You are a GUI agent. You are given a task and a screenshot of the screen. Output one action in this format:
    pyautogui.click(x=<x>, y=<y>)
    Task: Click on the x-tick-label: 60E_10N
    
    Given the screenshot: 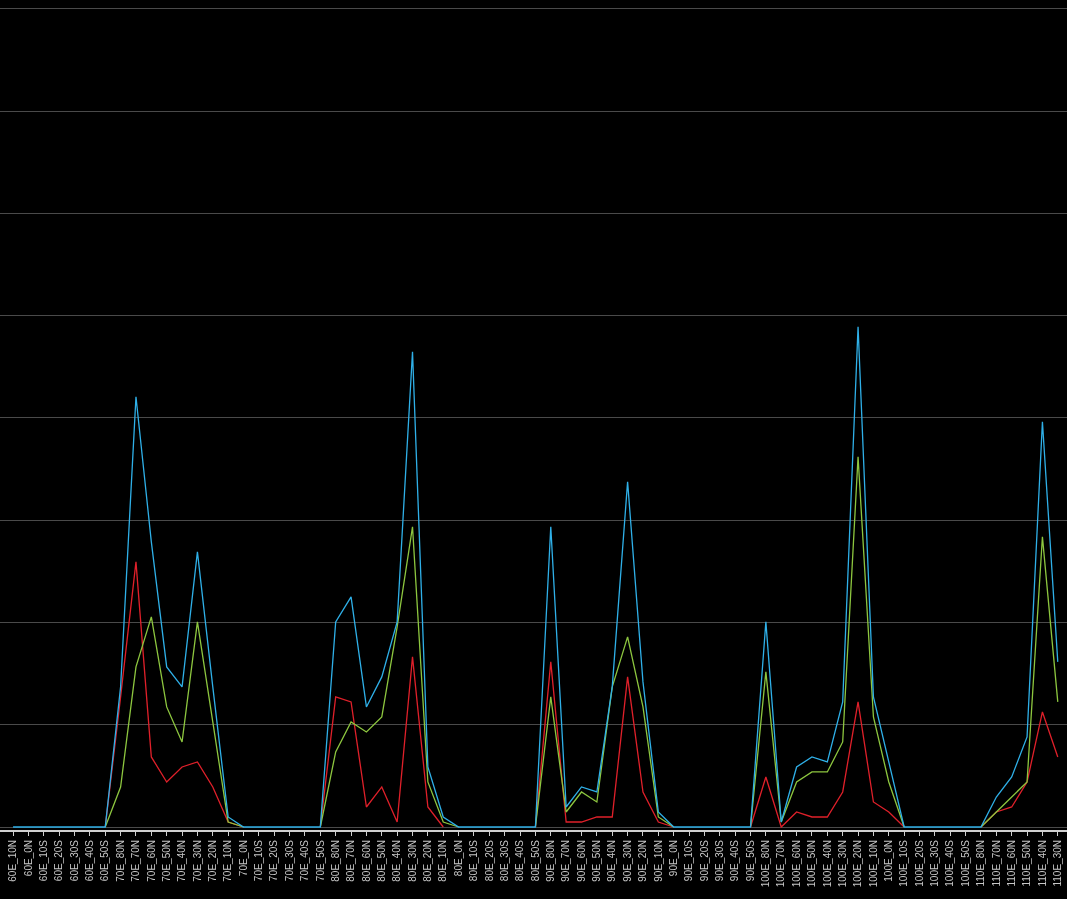 What is the action you would take?
    pyautogui.click(x=13, y=861)
    